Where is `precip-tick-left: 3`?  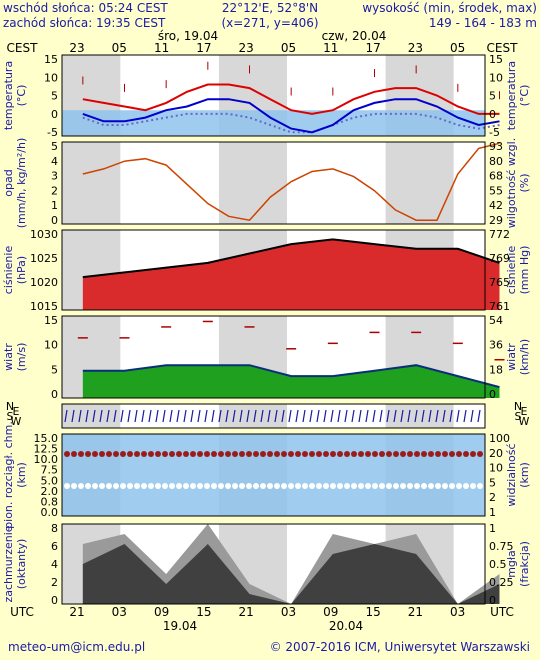 precip-tick-left: 3 is located at coordinates (54, 176).